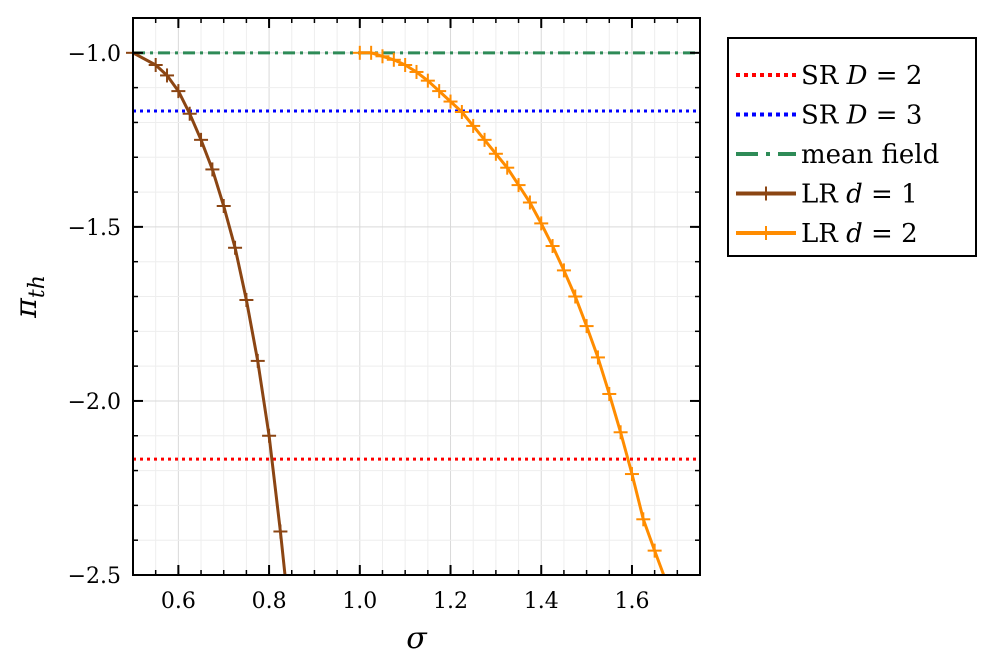  What do you see at coordinates (269, 601) in the screenshot?
I see `x-tick-label: 0.8` at bounding box center [269, 601].